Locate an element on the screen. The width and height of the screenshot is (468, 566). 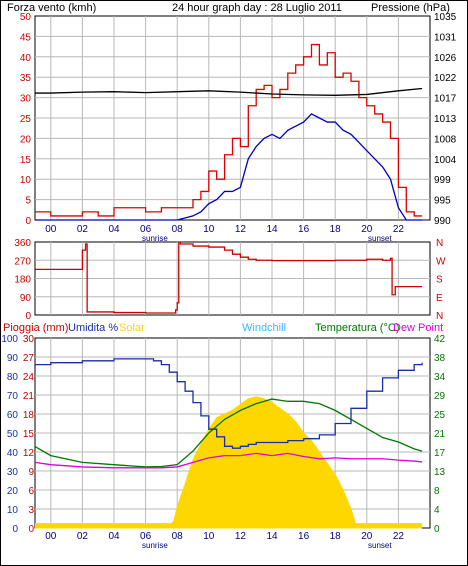
rain-tick-label: 3 is located at coordinates (31, 510).